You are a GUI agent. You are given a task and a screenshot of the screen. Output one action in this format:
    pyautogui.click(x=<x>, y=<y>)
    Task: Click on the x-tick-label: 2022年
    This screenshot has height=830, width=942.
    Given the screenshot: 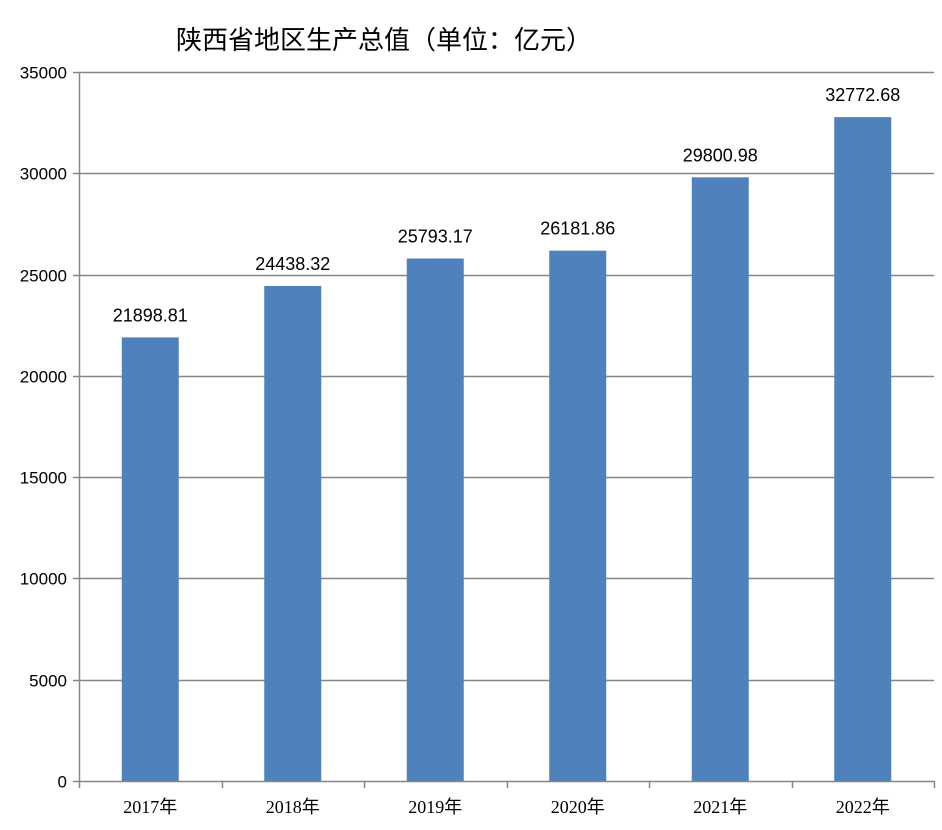 What is the action you would take?
    pyautogui.click(x=863, y=807)
    